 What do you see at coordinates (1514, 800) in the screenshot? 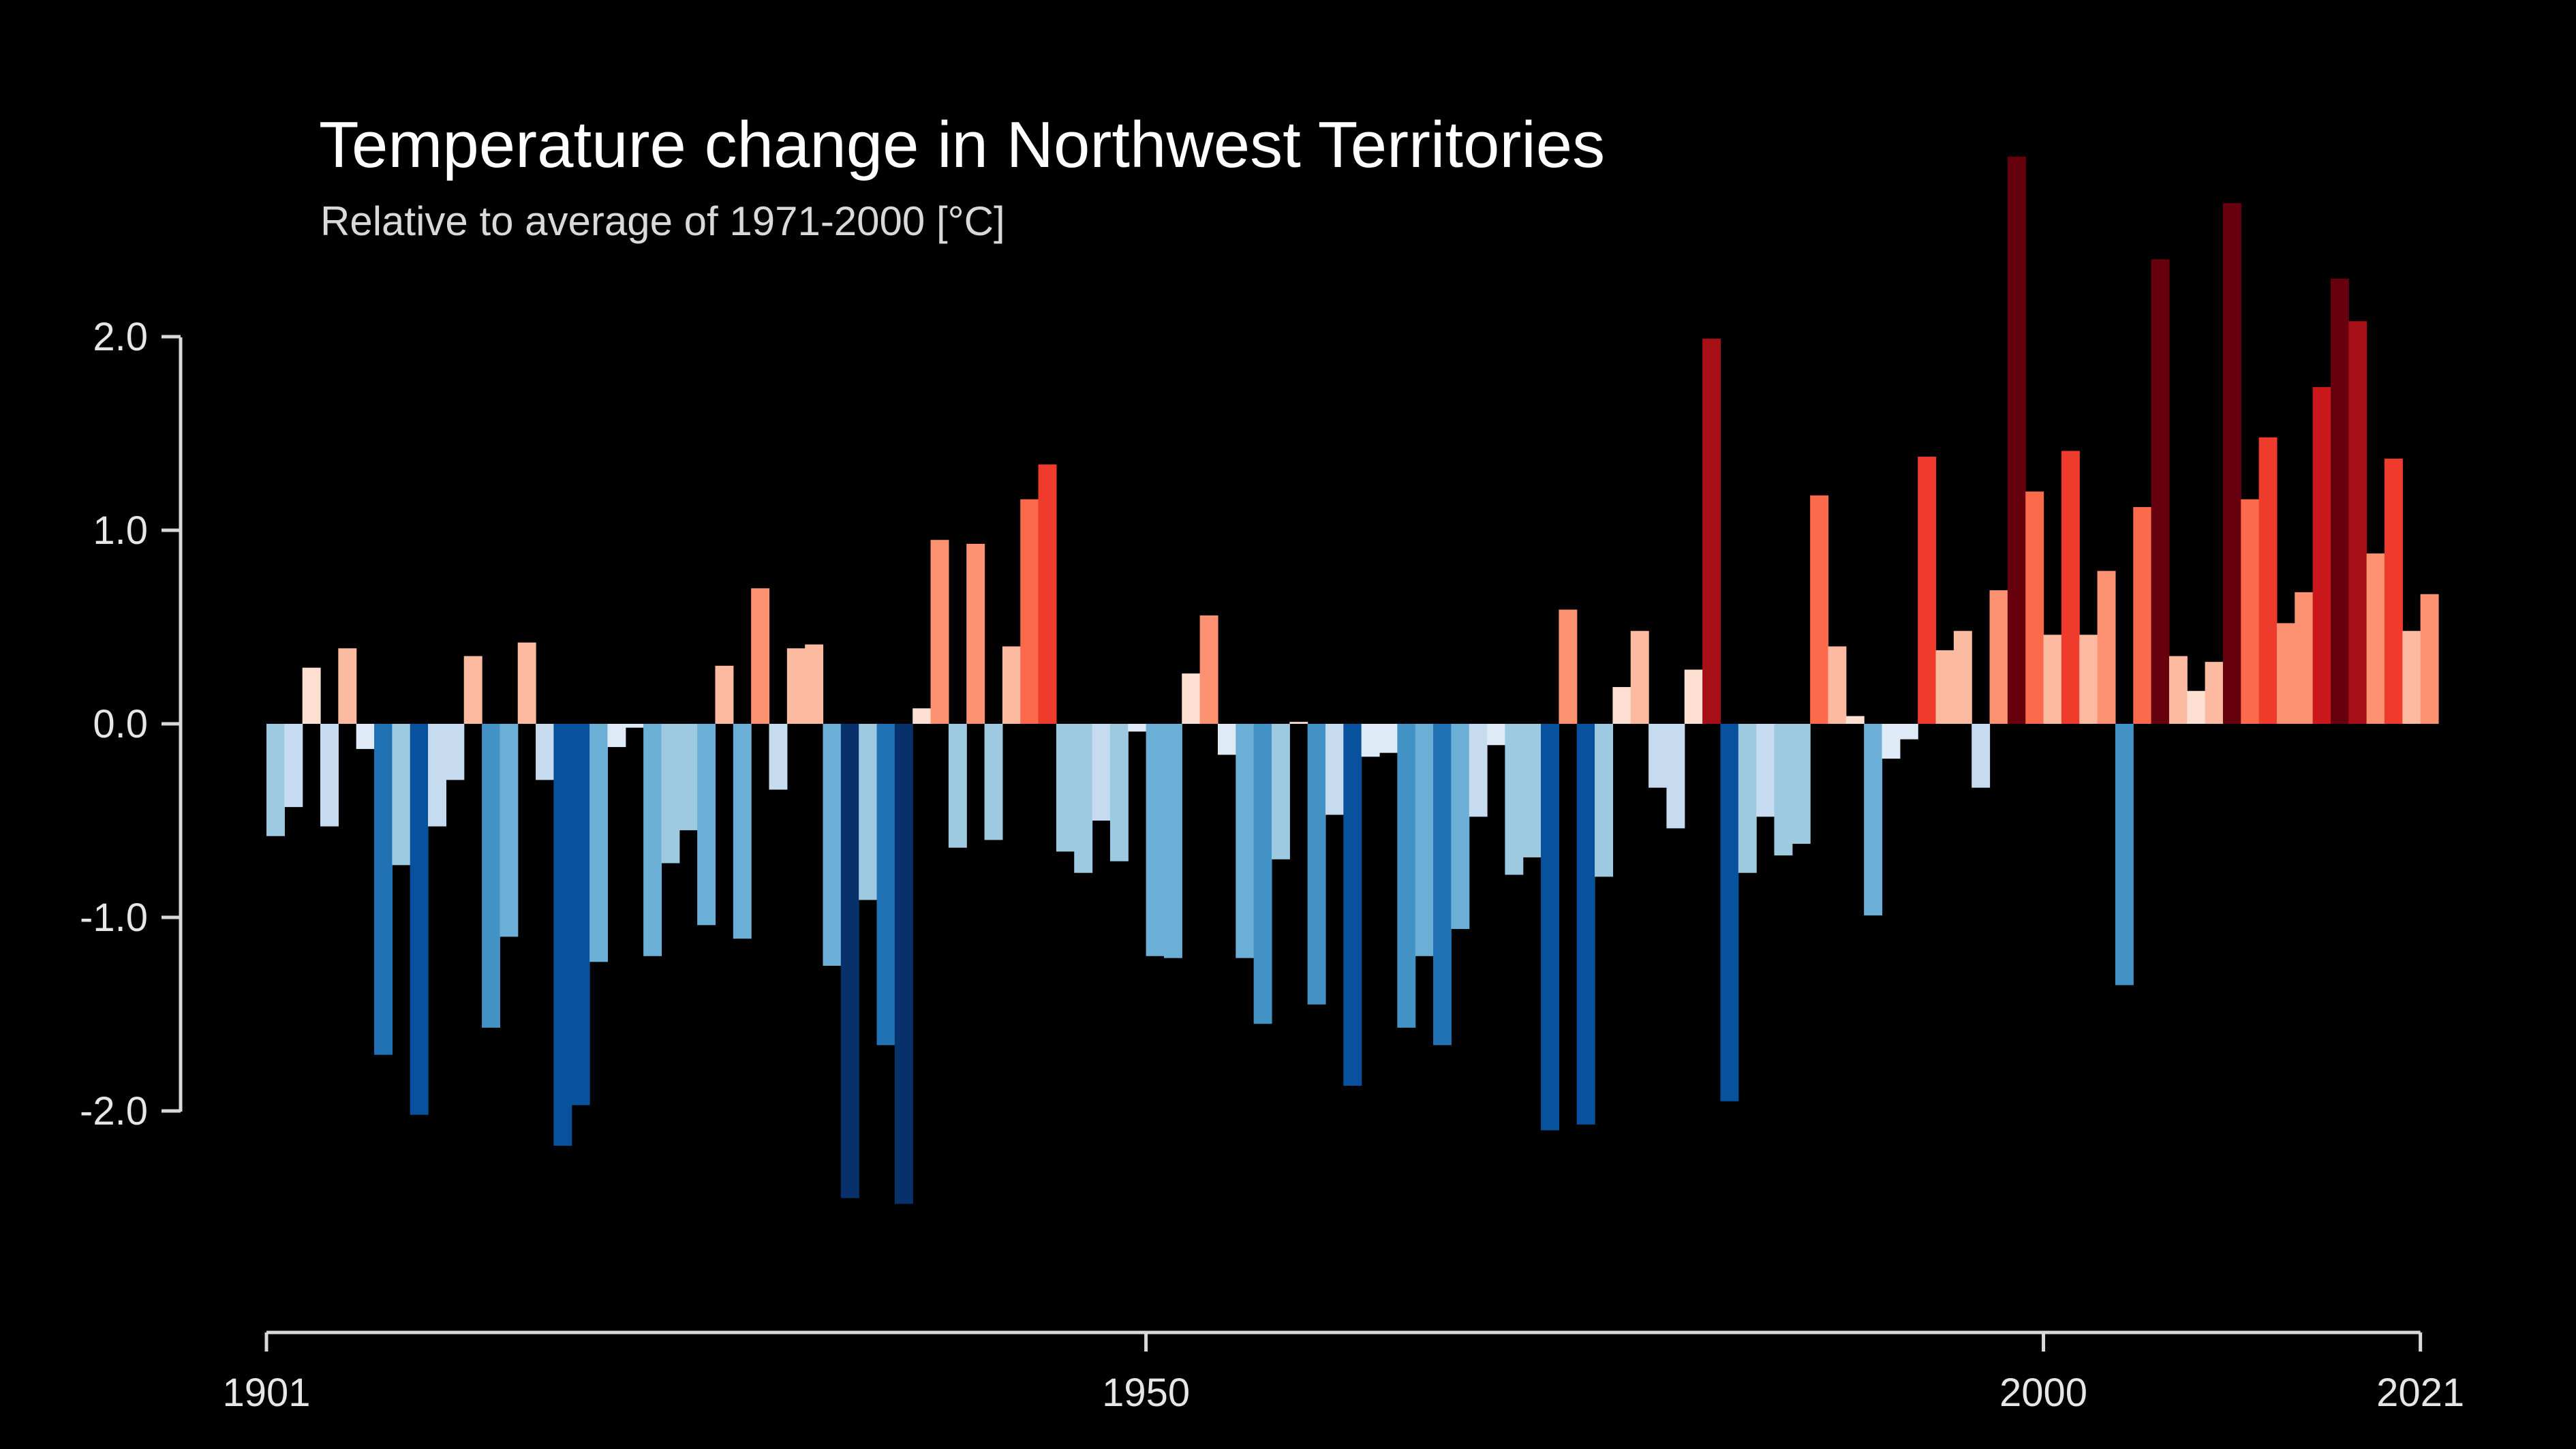
I see `bar-1970` at bounding box center [1514, 800].